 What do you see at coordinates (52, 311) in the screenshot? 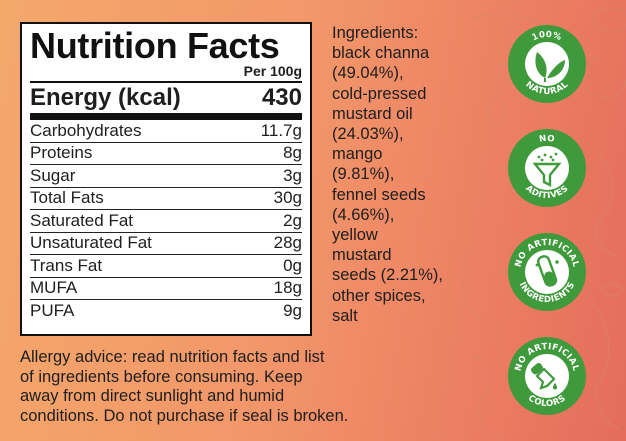
I see `nutrient-label: PUFA` at bounding box center [52, 311].